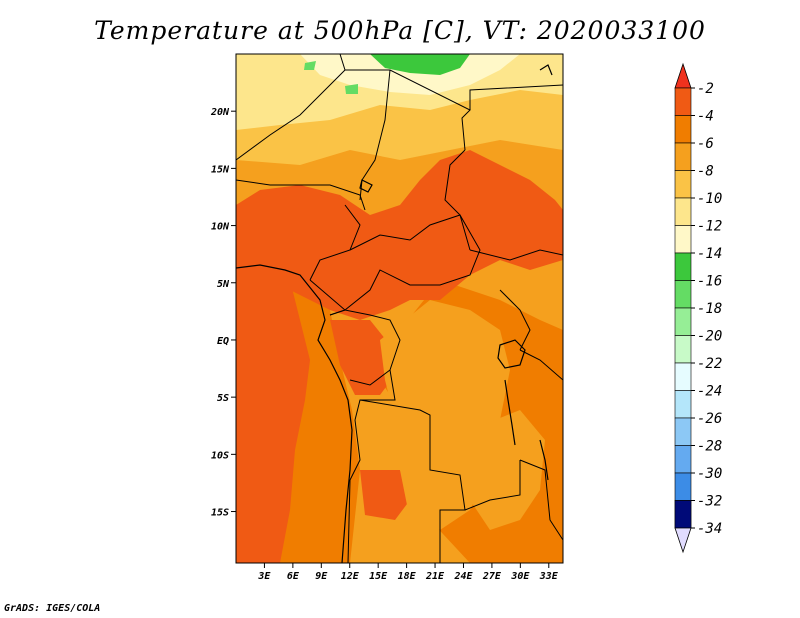 The width and height of the screenshot is (800, 618). Describe the element at coordinates (516, 255) in the screenshot. I see `border-sudan-east` at that location.